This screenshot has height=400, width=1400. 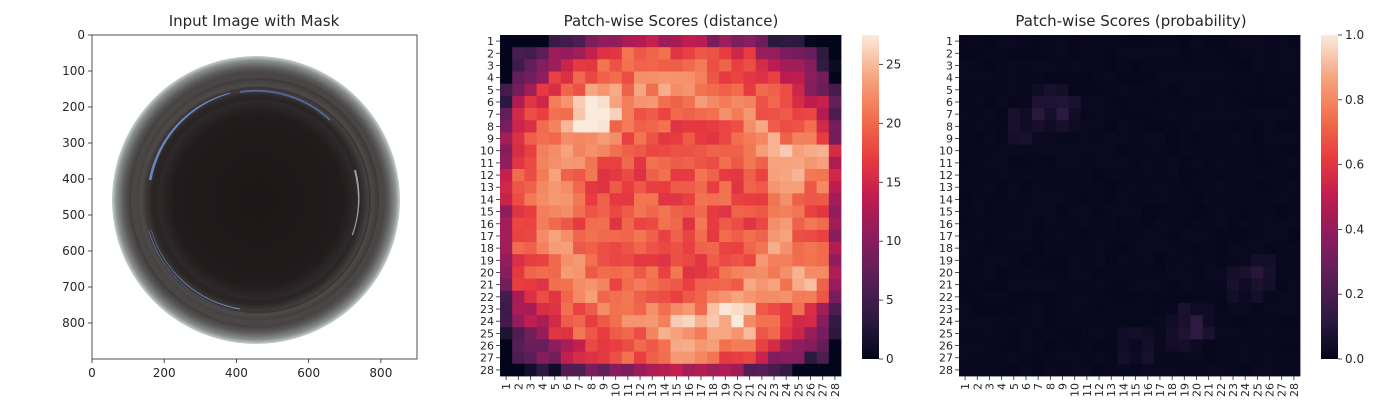 I want to click on y-tick-label: 600, so click(x=73, y=251).